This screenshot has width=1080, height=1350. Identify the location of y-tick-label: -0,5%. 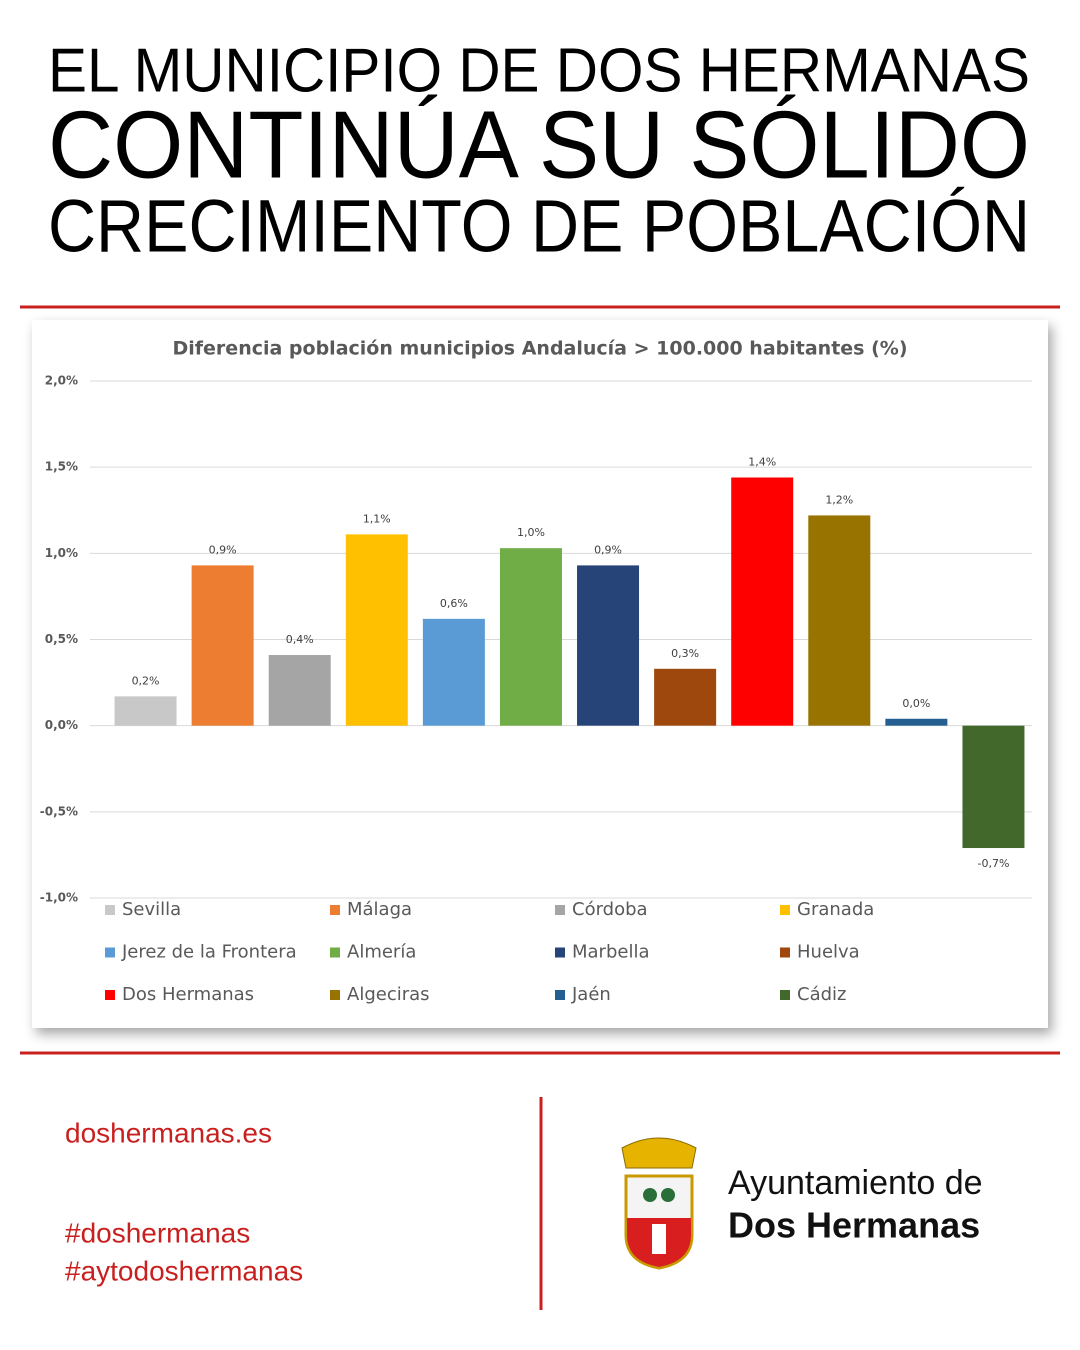
(59, 811).